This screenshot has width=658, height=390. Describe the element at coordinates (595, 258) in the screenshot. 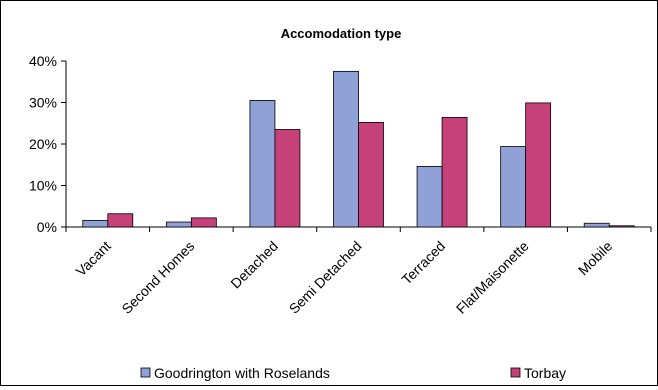

I see `x-category-label: Mobile` at that location.